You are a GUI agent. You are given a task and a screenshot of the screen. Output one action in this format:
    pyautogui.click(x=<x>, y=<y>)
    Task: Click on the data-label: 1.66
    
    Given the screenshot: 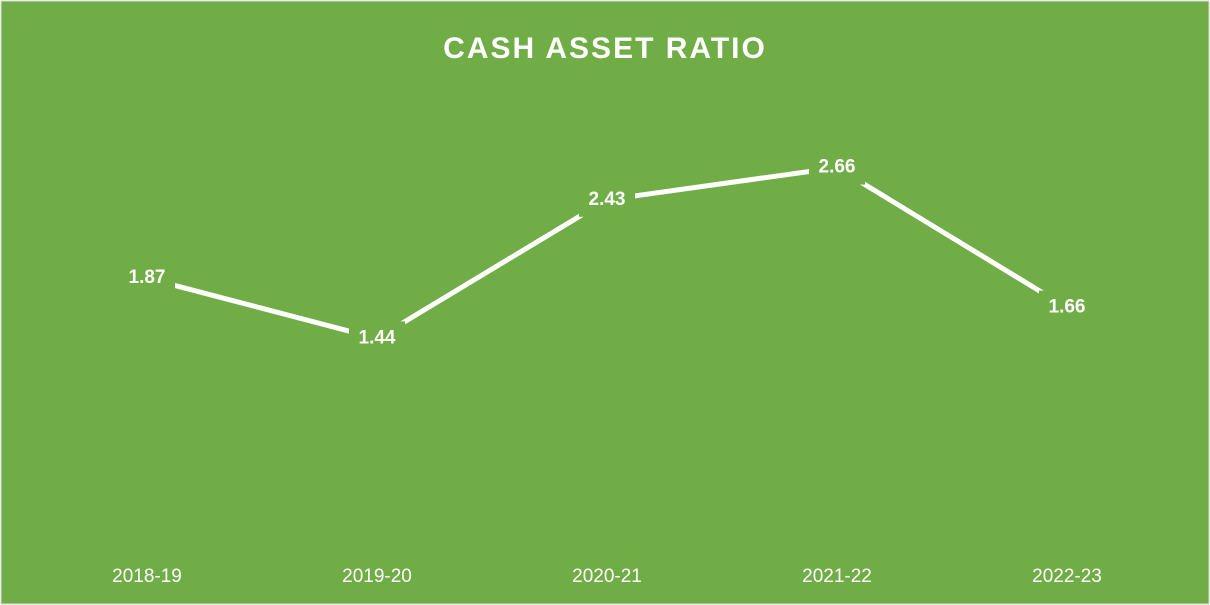 What is the action you would take?
    pyautogui.click(x=1067, y=307)
    